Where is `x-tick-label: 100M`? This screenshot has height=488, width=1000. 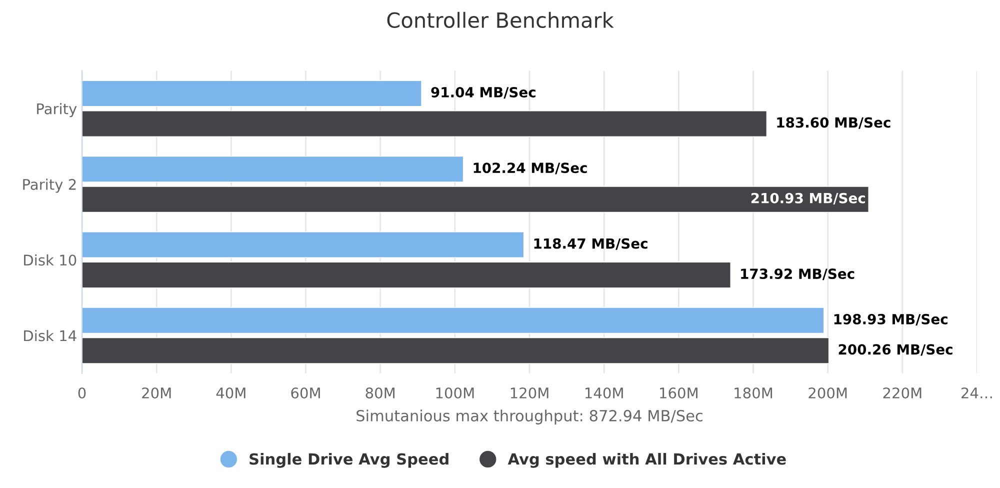 x-tick-label: 100M is located at coordinates (455, 392).